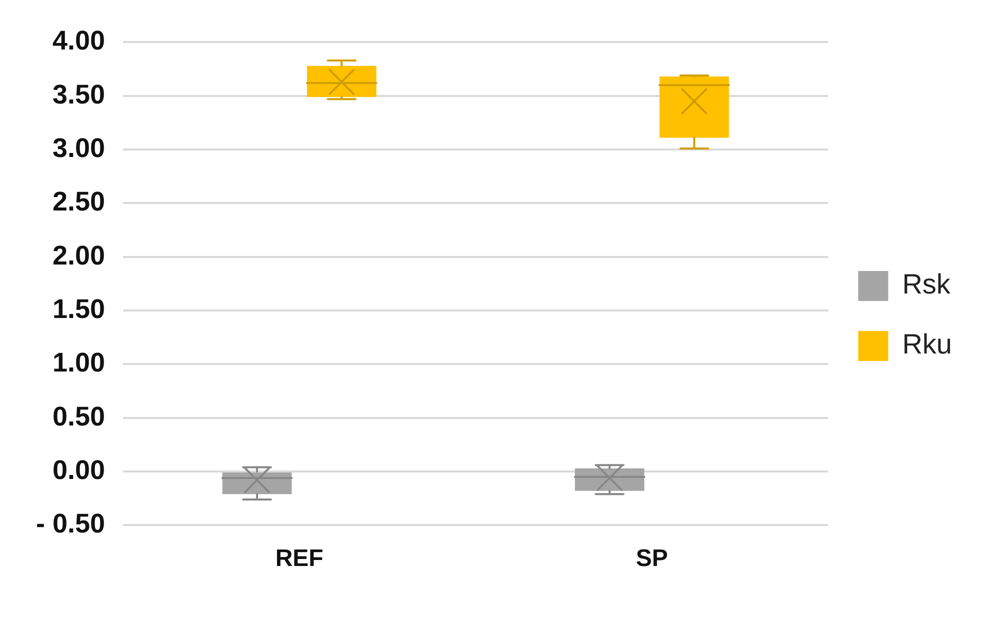 This screenshot has width=1000, height=624. Describe the element at coordinates (79, 309) in the screenshot. I see `y-tick-label: 1.50` at that location.